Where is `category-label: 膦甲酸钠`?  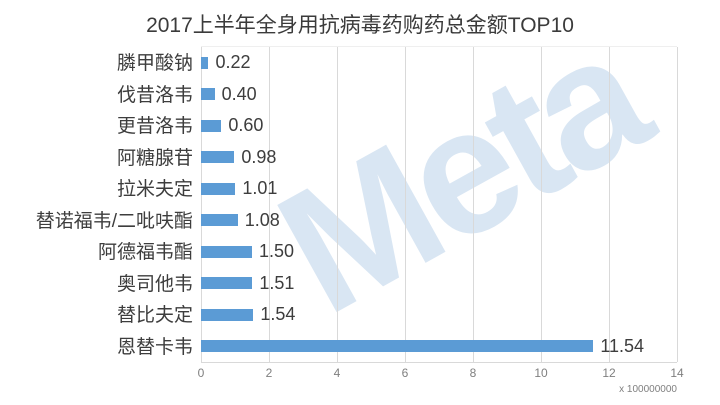 category-label: 膦甲酸钠 is located at coordinates (154, 64).